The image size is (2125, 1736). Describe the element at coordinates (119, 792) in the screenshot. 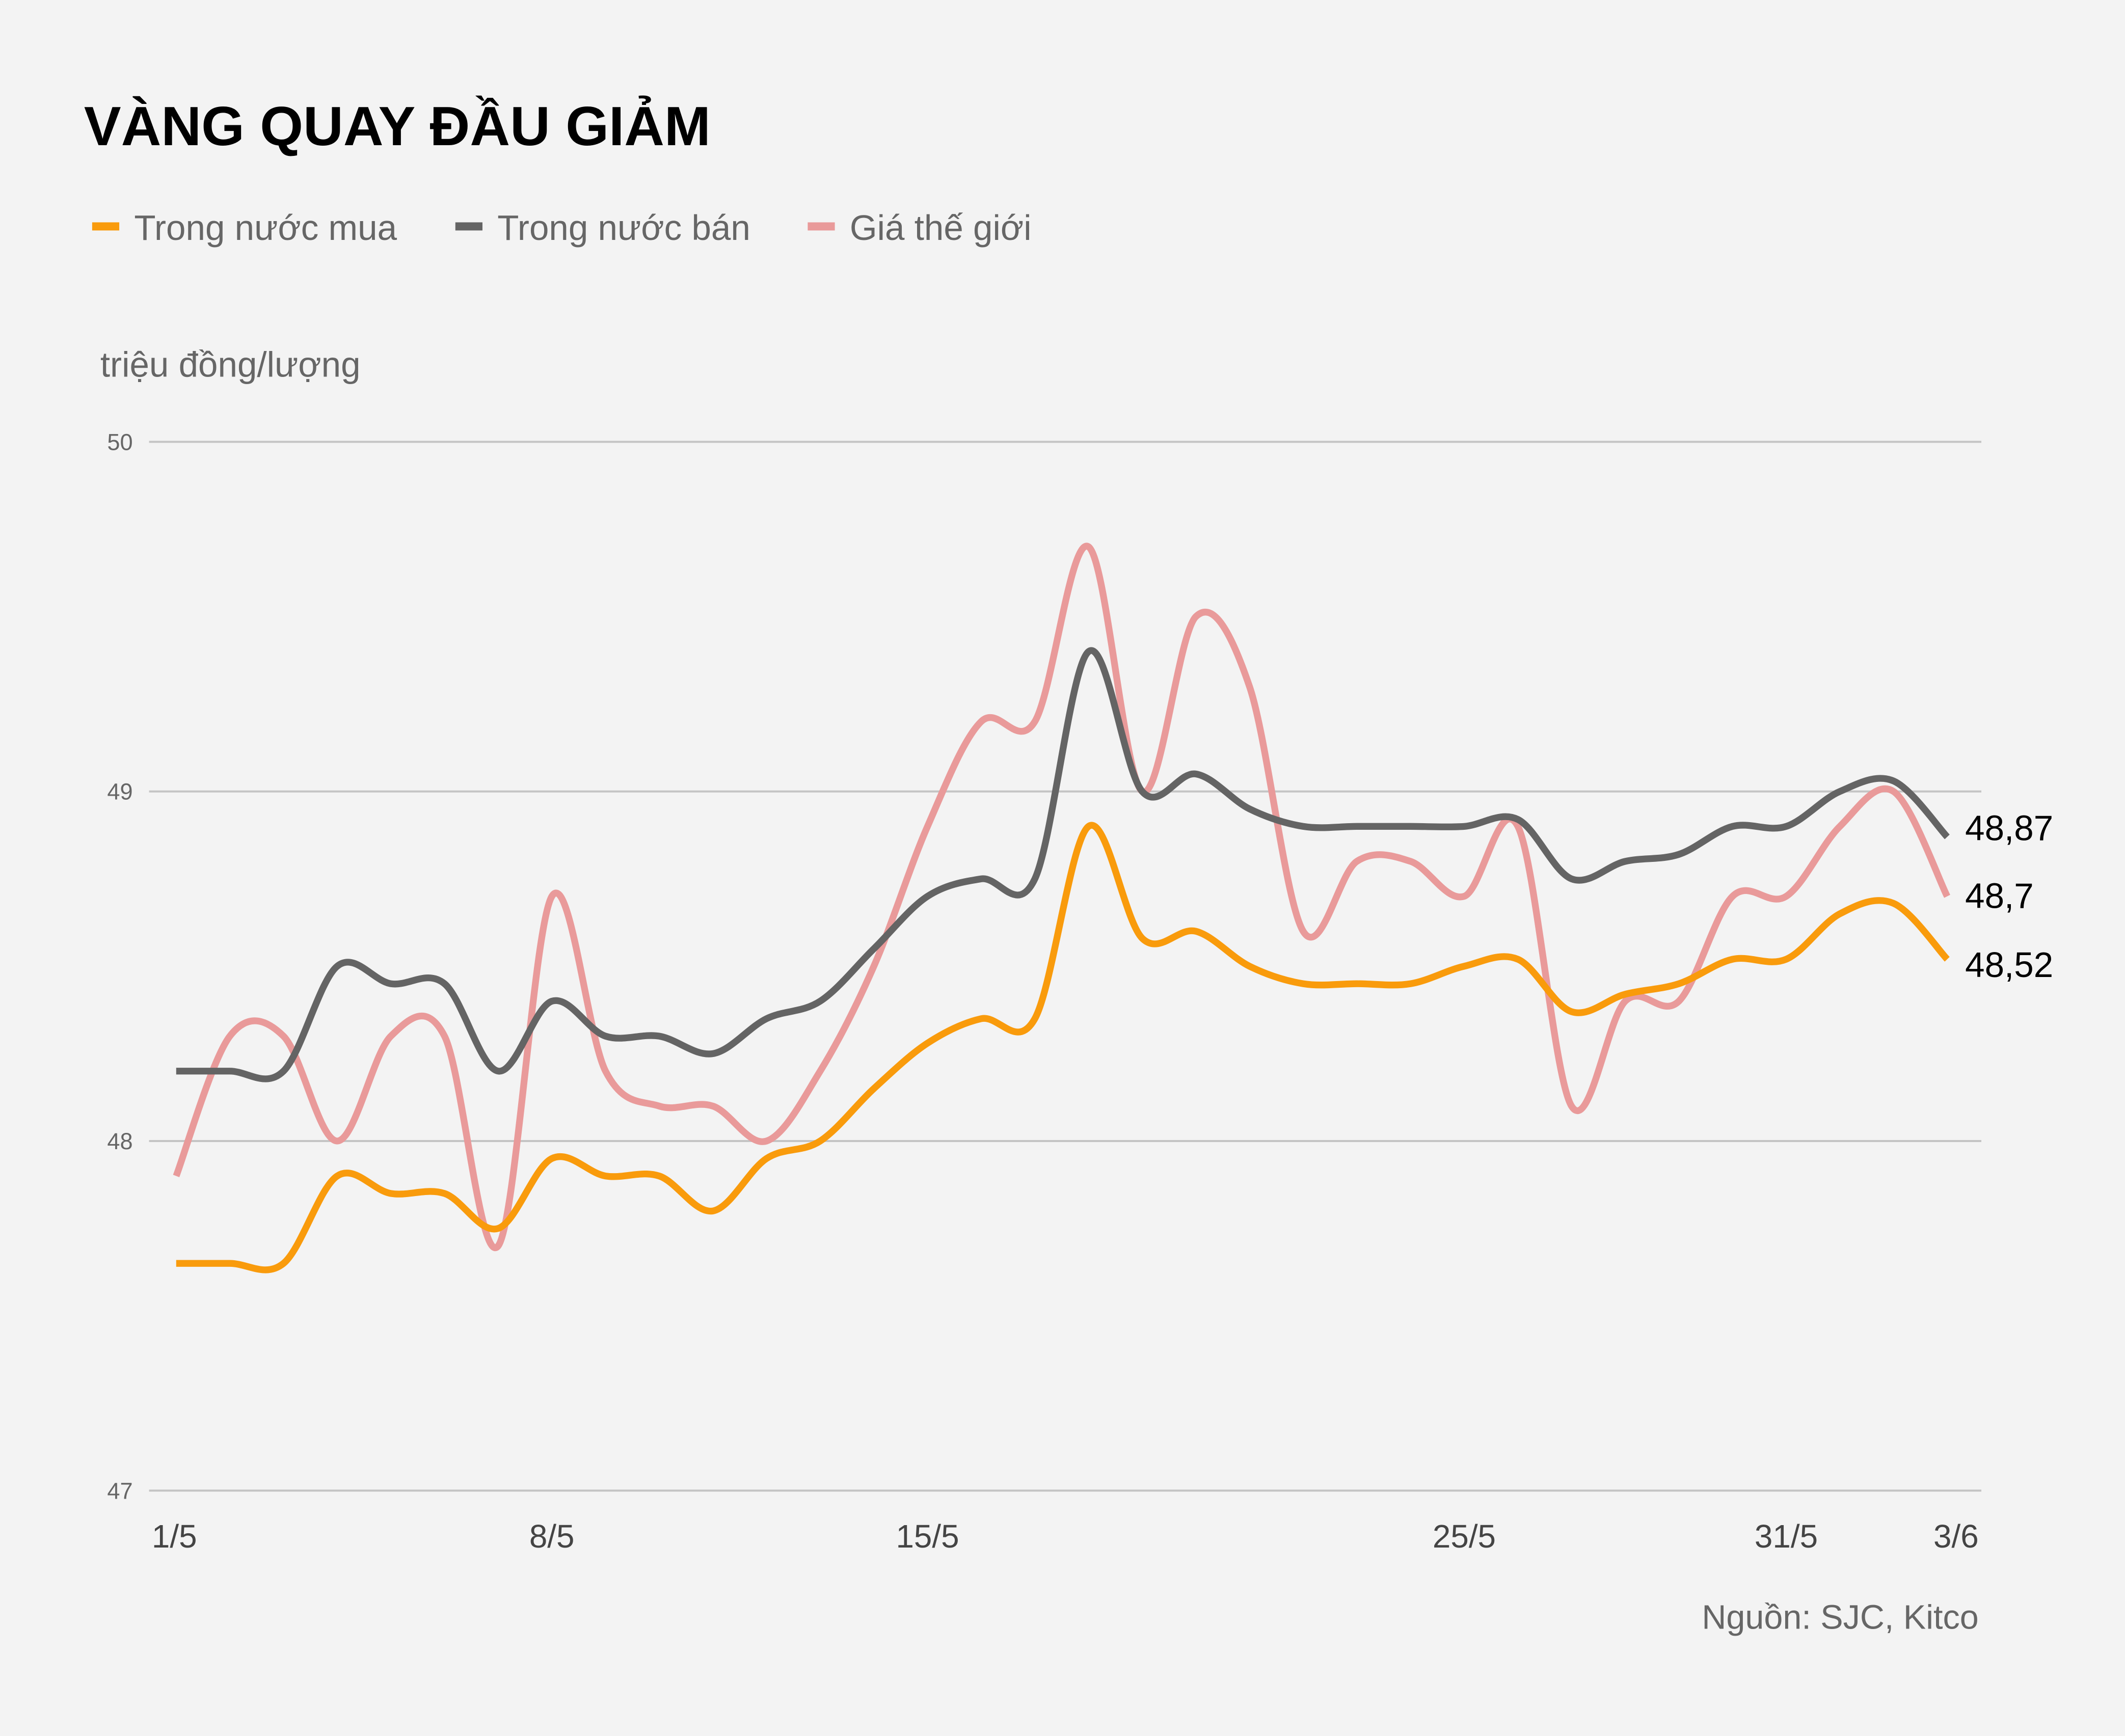

I see `y-tick-label: 49` at that location.